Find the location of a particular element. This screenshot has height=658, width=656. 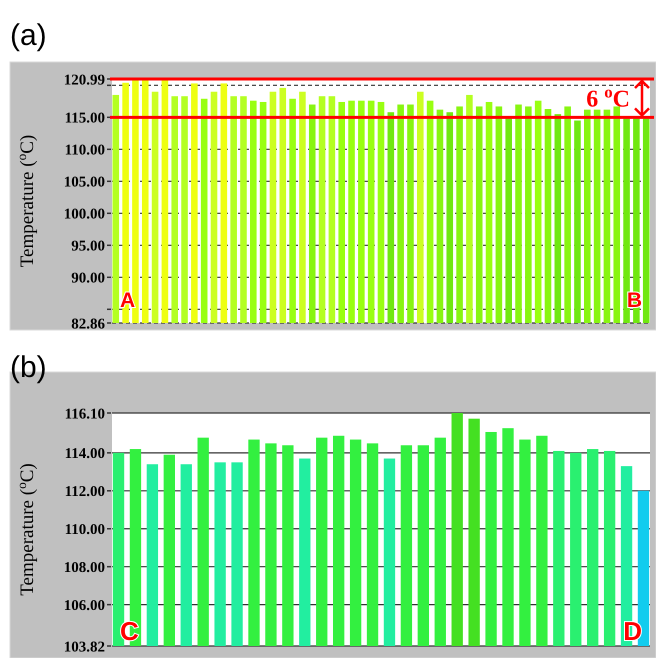

y-tick-label: 108.00 is located at coordinates (84, 568).